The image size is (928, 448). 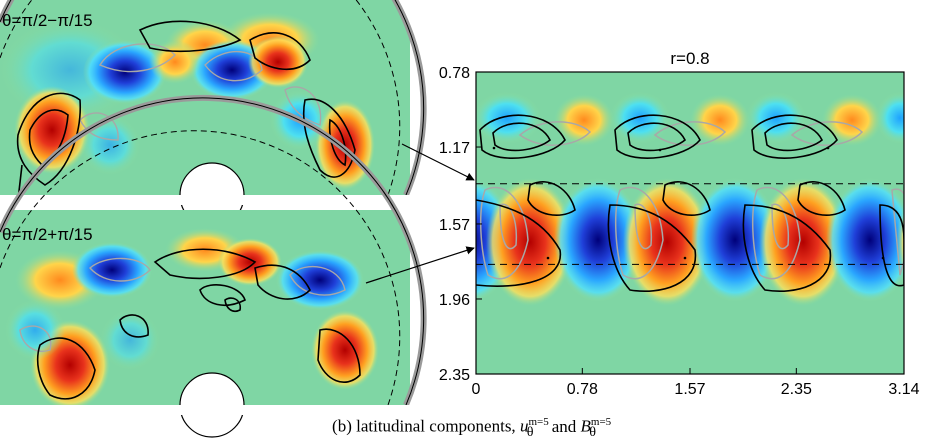 I want to click on y-tick-label: 1.57, so click(x=454, y=225).